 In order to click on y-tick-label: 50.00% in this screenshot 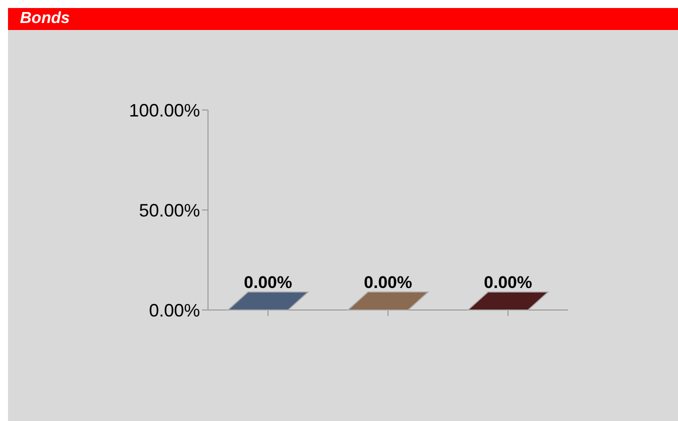, I will do `click(169, 210)`.